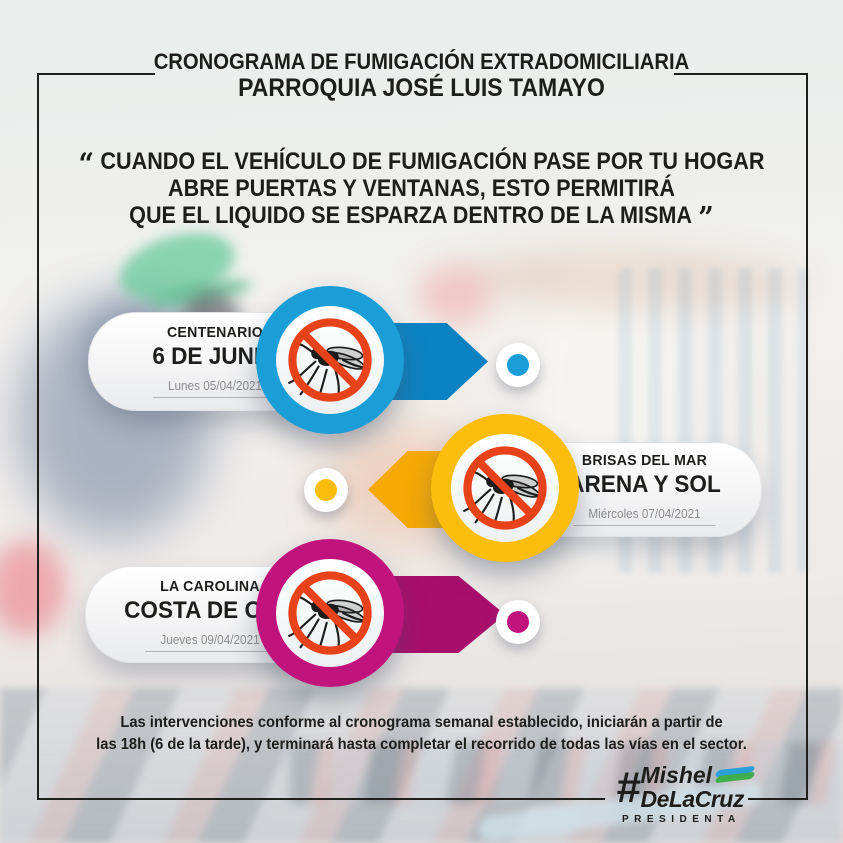 The width and height of the screenshot is (843, 843). What do you see at coordinates (210, 642) in the screenshot?
I see `schedule-date: Jueves 09/04/2021` at bounding box center [210, 642].